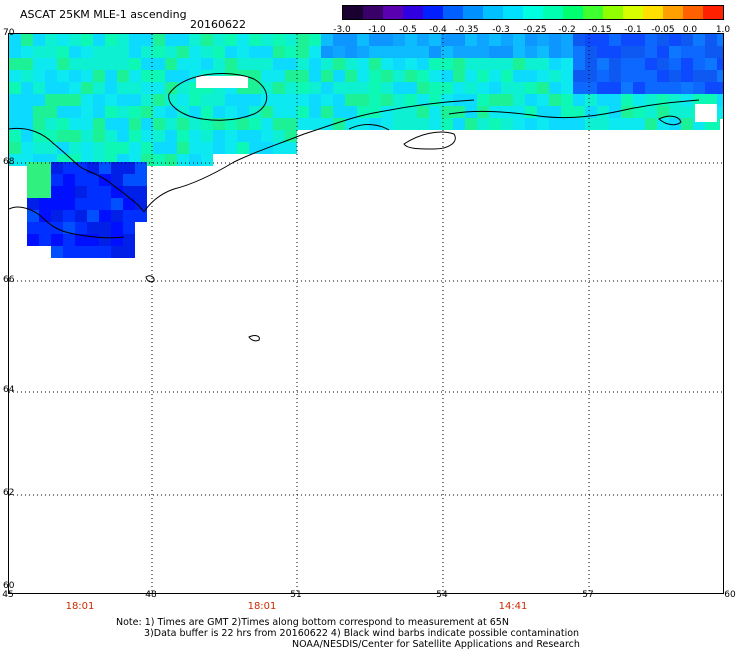 The width and height of the screenshot is (740, 650). Describe the element at coordinates (721, 125) in the screenshot. I see `nodata-patch` at that location.